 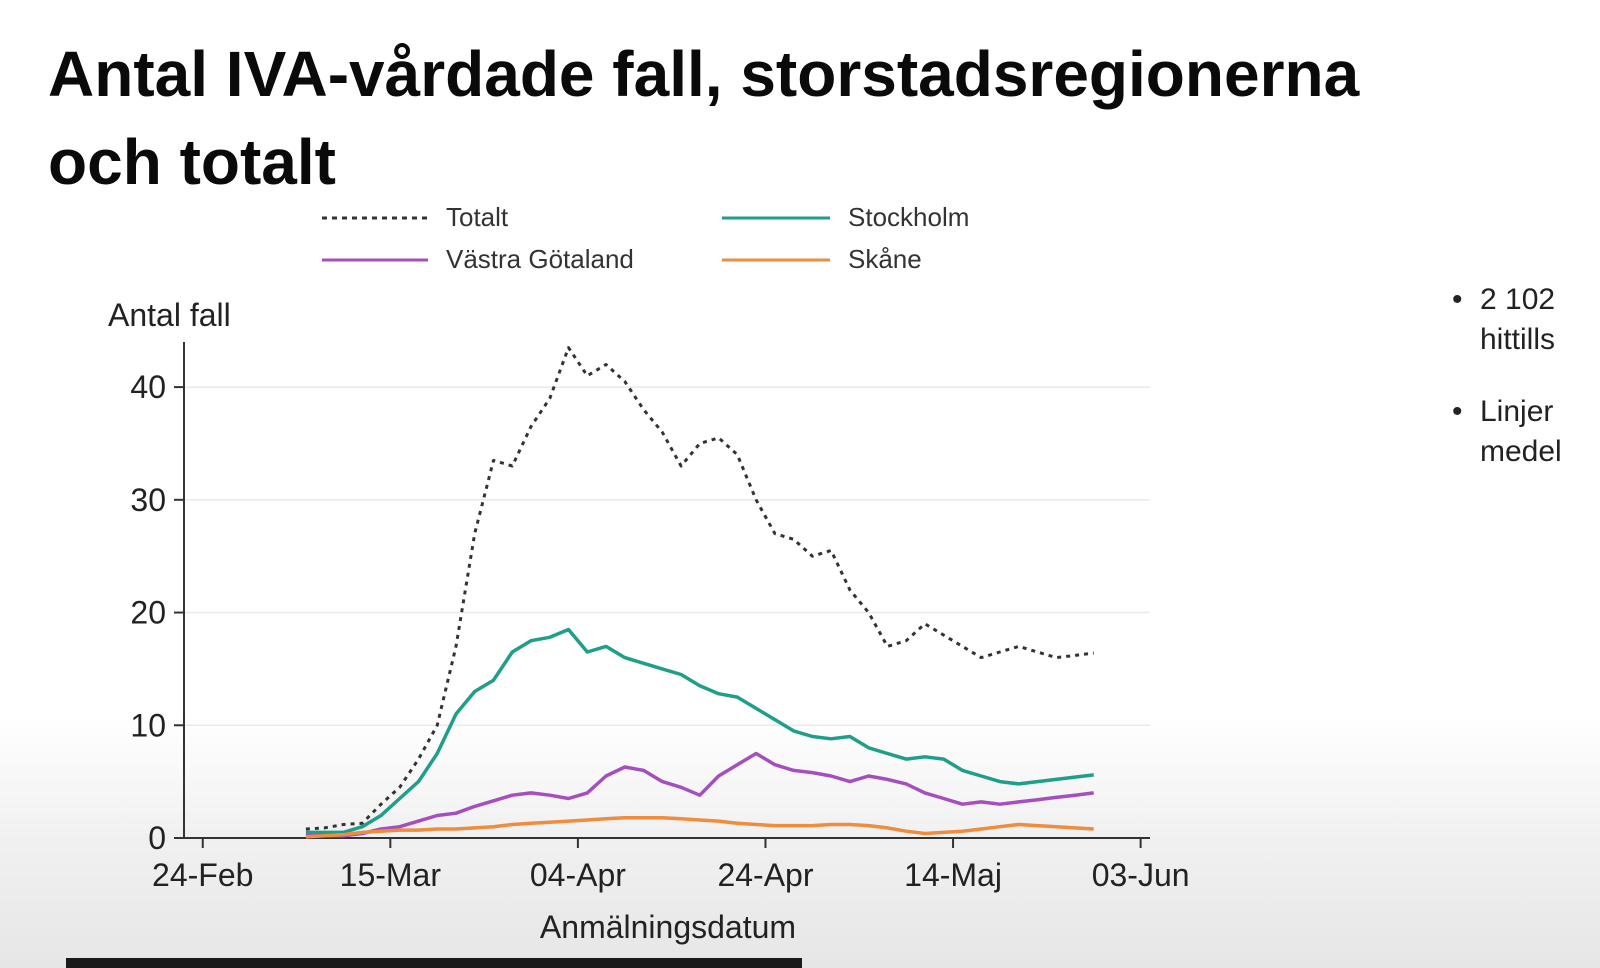 What do you see at coordinates (148, 387) in the screenshot?
I see `y-tick-label: 40` at bounding box center [148, 387].